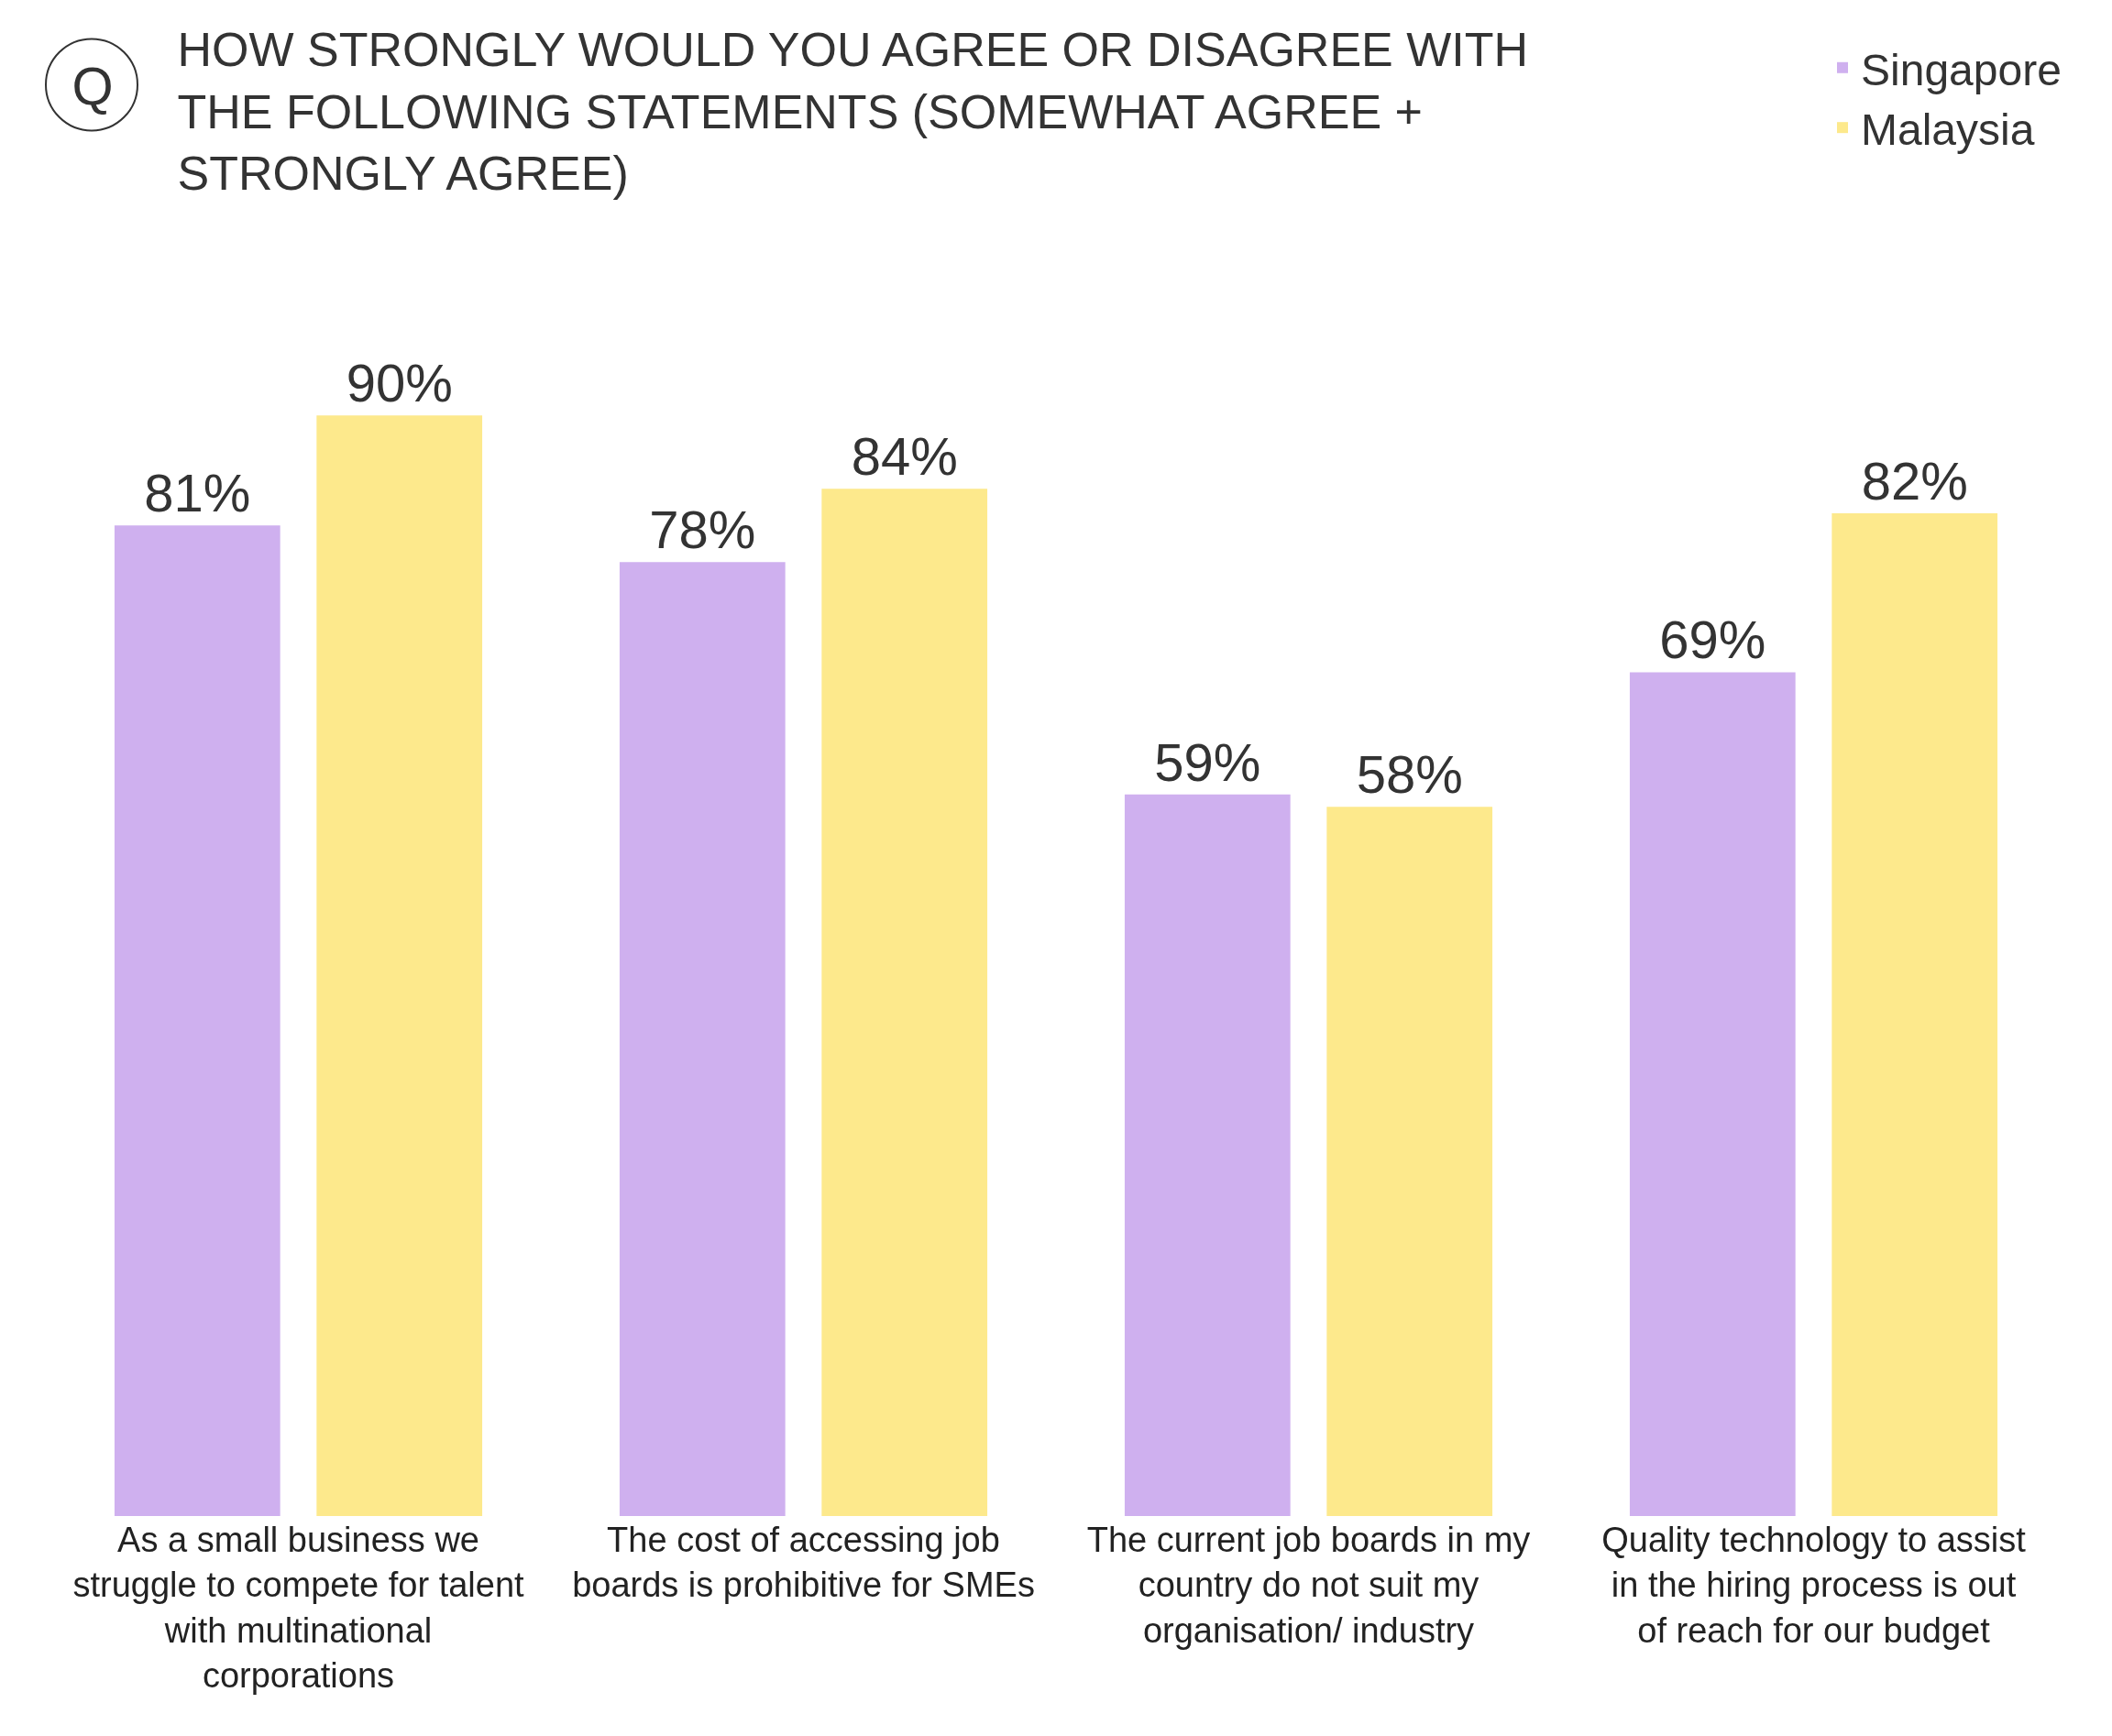  I want to click on text: Q, so click(93, 85).